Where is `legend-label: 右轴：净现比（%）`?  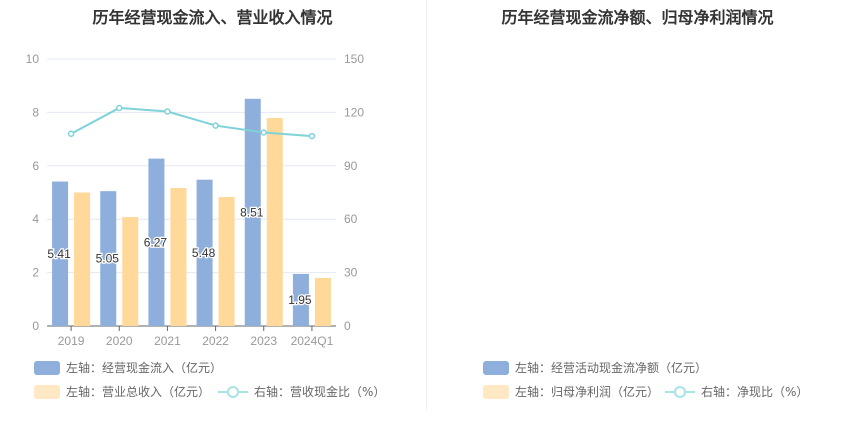 legend-label: 右轴：净现比（%） is located at coordinates (755, 392).